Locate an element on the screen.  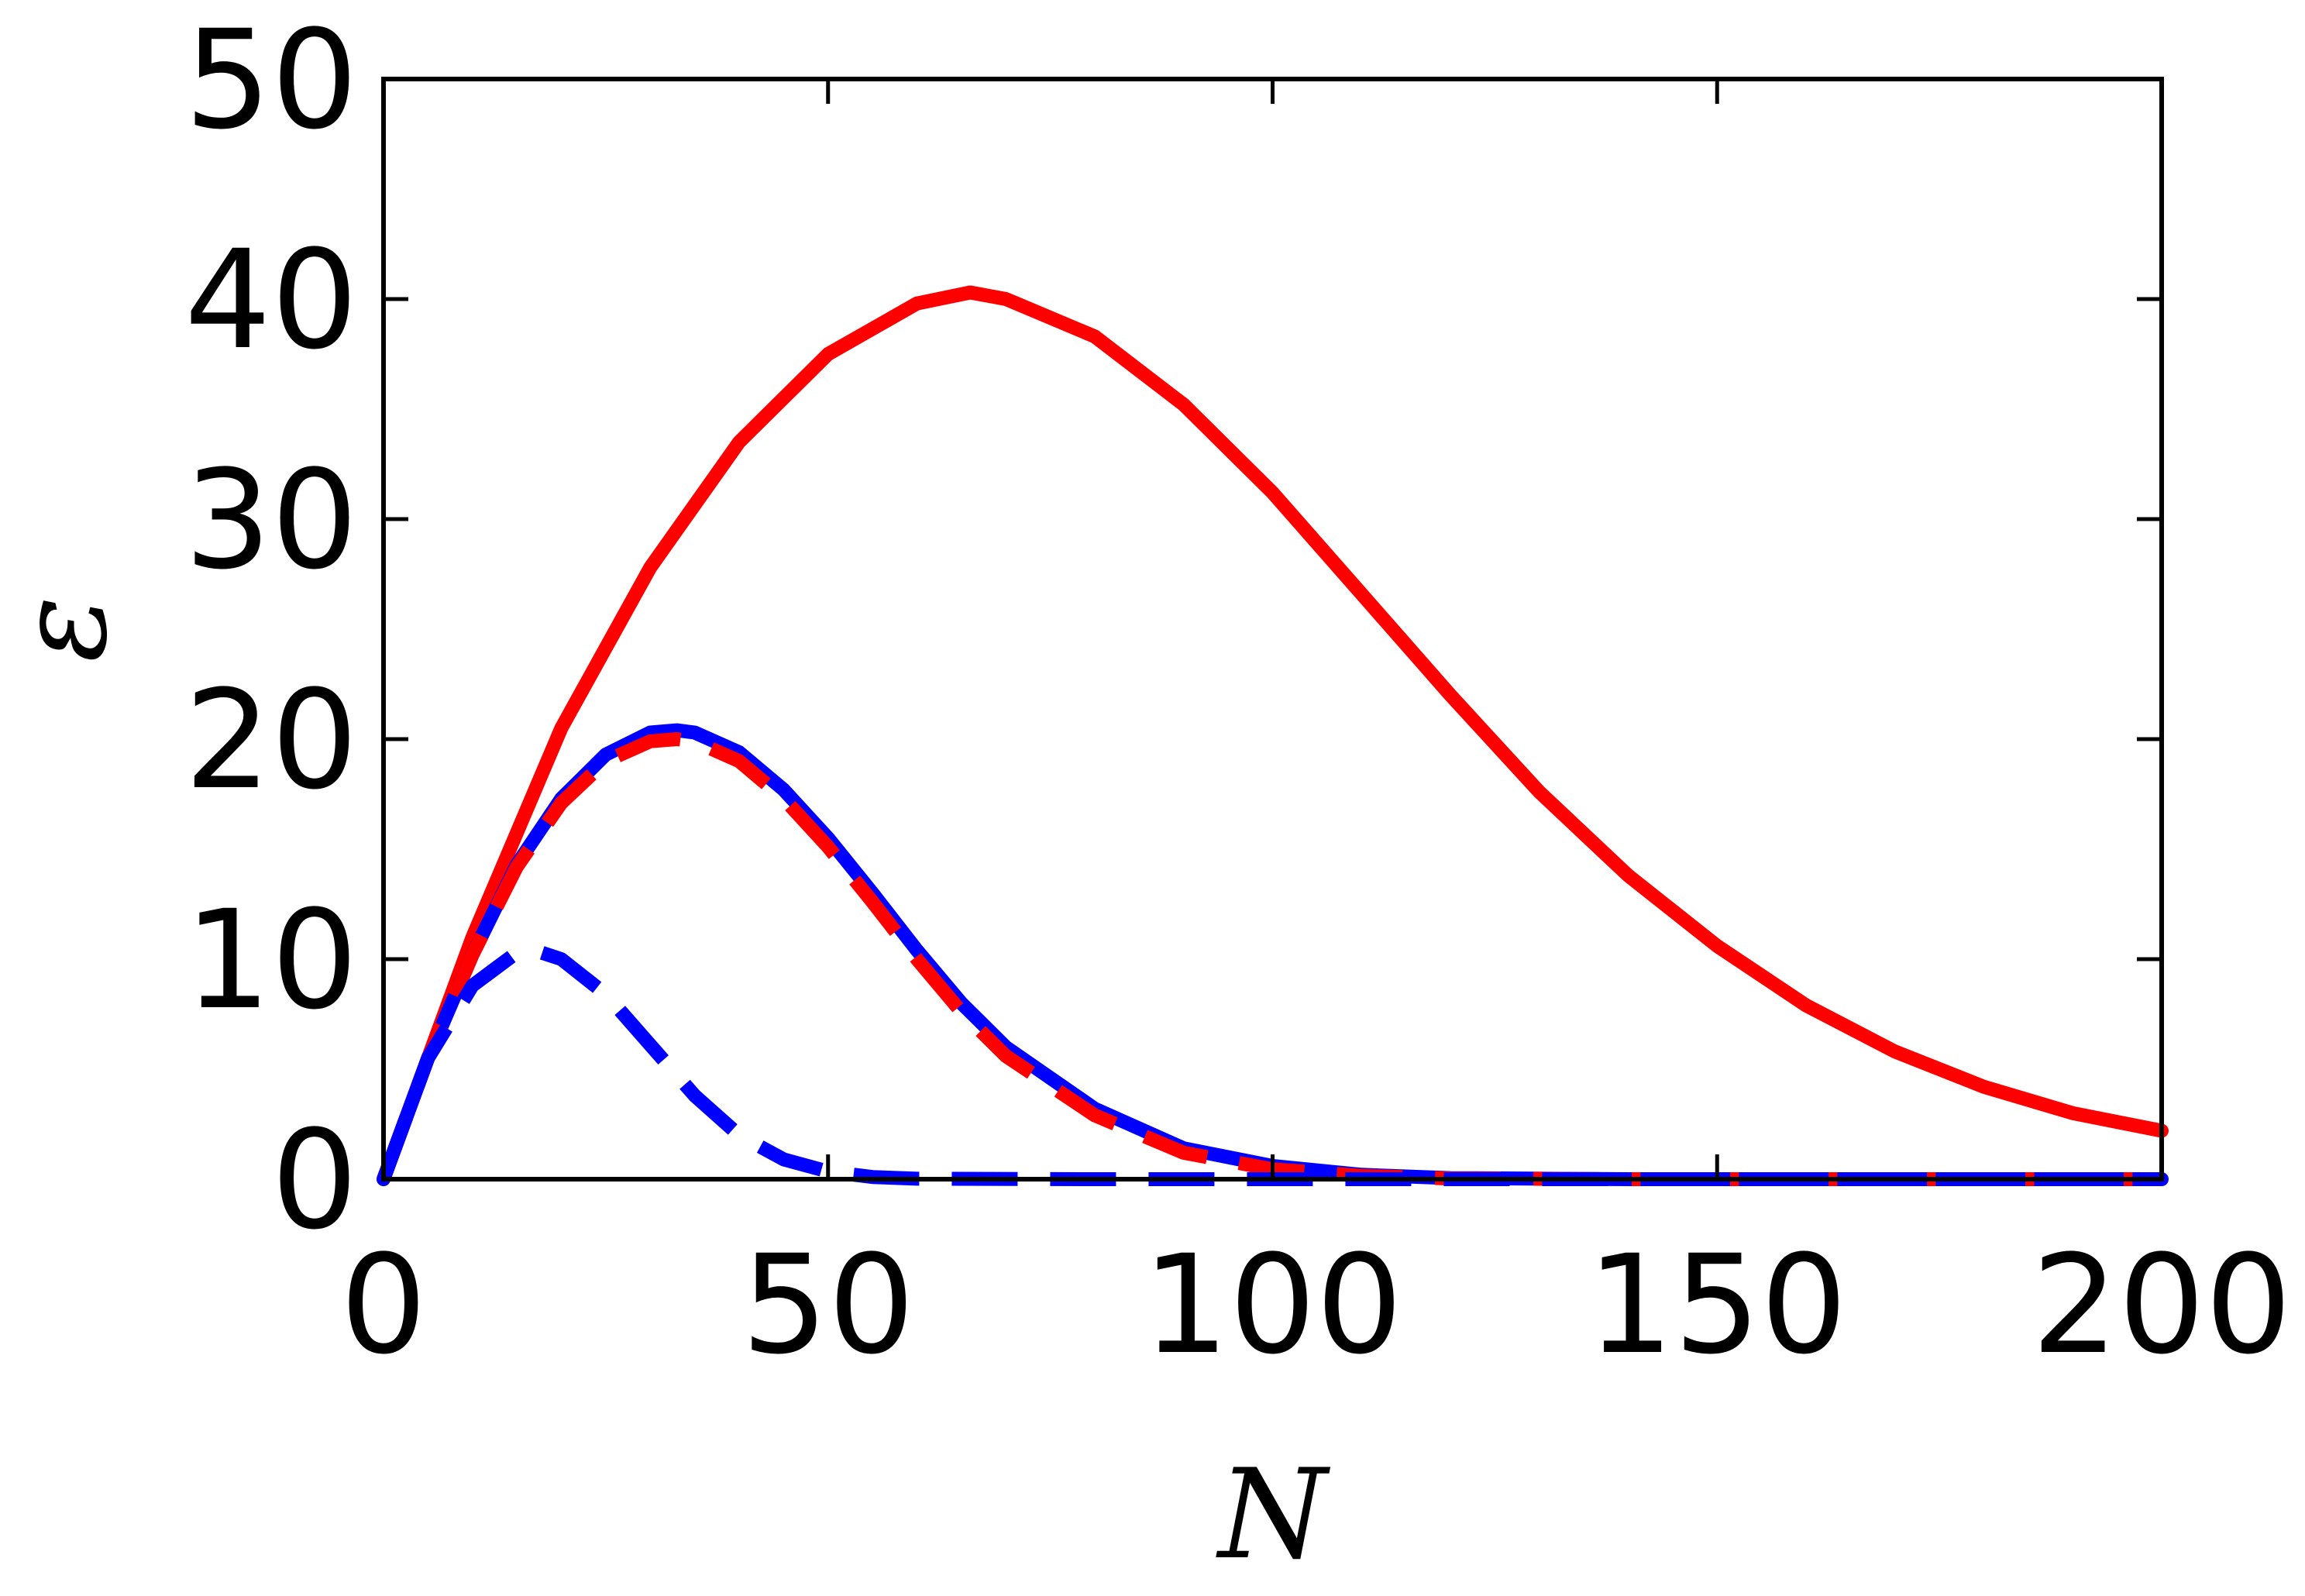
y-tick-label: 0 is located at coordinates (314, 1180).